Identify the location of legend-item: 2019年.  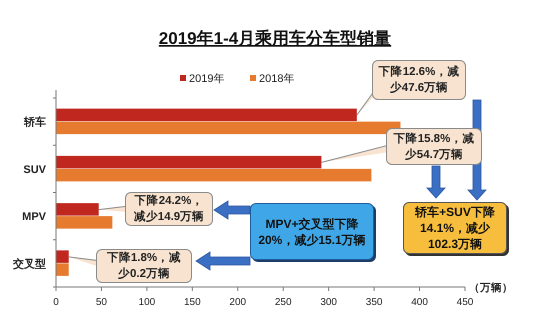
(202, 79).